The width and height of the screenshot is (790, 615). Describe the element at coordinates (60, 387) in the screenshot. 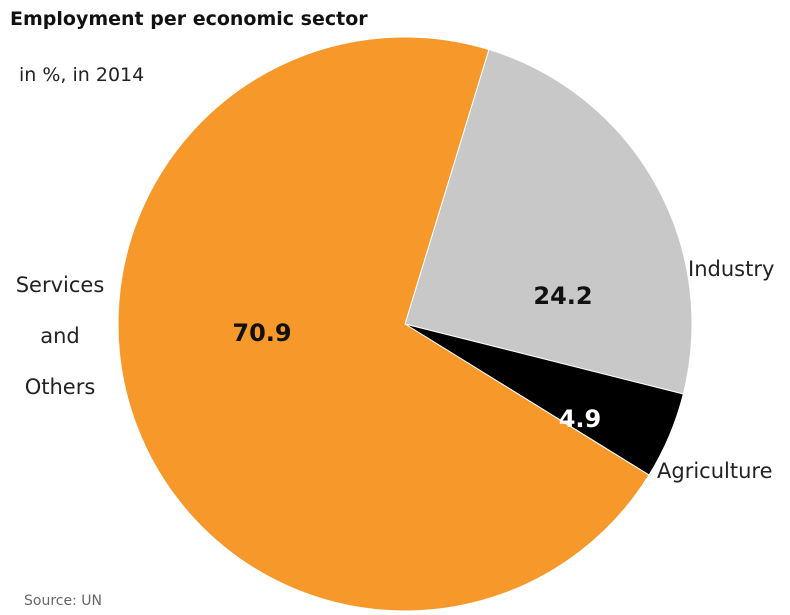

I see `slice-category-label: Others` at that location.